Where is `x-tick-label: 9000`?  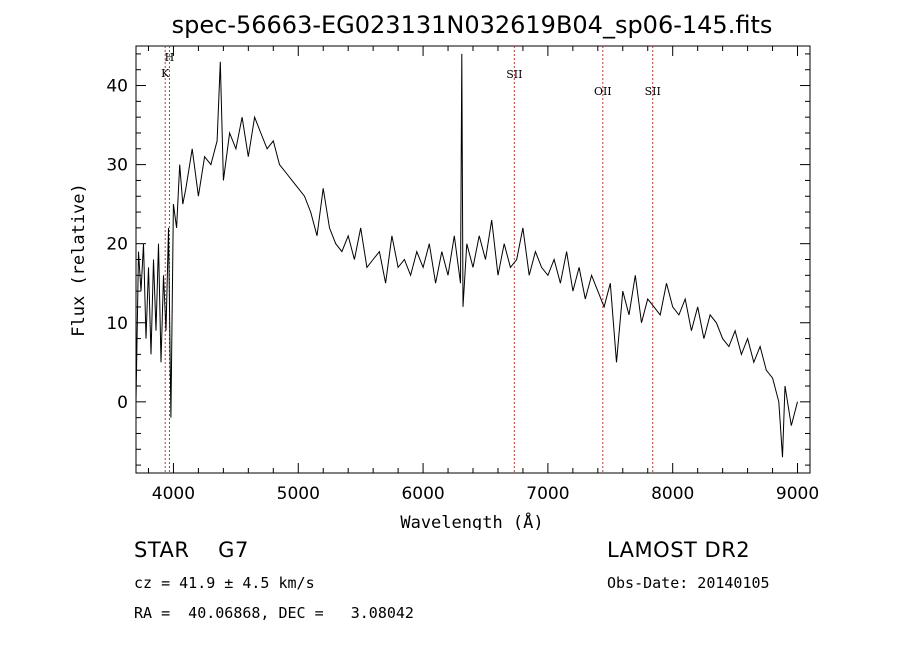 x-tick-label: 9000 is located at coordinates (797, 494).